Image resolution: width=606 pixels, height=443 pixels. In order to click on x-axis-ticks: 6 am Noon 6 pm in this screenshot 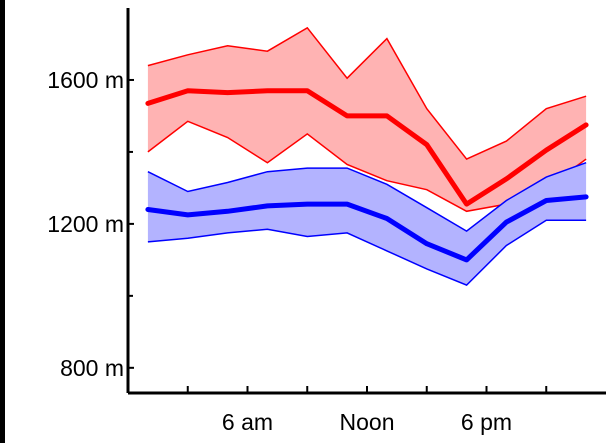, I will do `click(367, 410)`.